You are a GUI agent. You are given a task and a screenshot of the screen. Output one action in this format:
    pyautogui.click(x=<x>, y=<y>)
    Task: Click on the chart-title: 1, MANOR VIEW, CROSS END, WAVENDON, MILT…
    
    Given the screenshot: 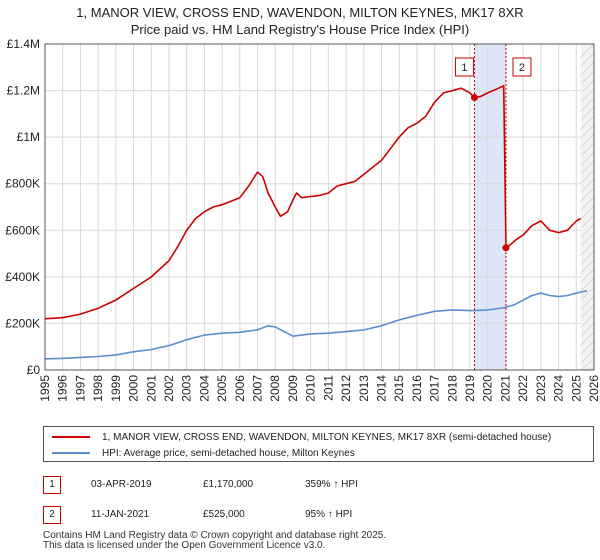 What is the action you would take?
    pyautogui.click(x=300, y=21)
    